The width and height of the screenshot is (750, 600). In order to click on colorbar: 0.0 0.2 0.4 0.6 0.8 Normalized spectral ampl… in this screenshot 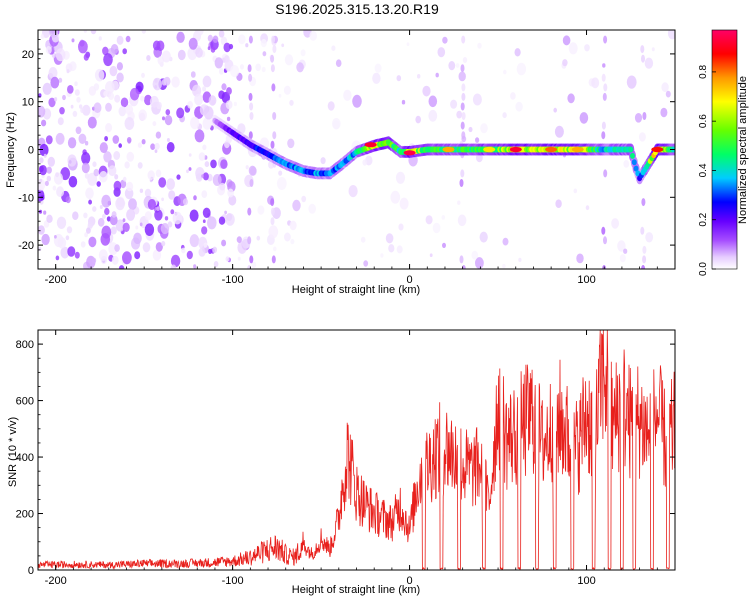, I will do `click(723, 152)`.